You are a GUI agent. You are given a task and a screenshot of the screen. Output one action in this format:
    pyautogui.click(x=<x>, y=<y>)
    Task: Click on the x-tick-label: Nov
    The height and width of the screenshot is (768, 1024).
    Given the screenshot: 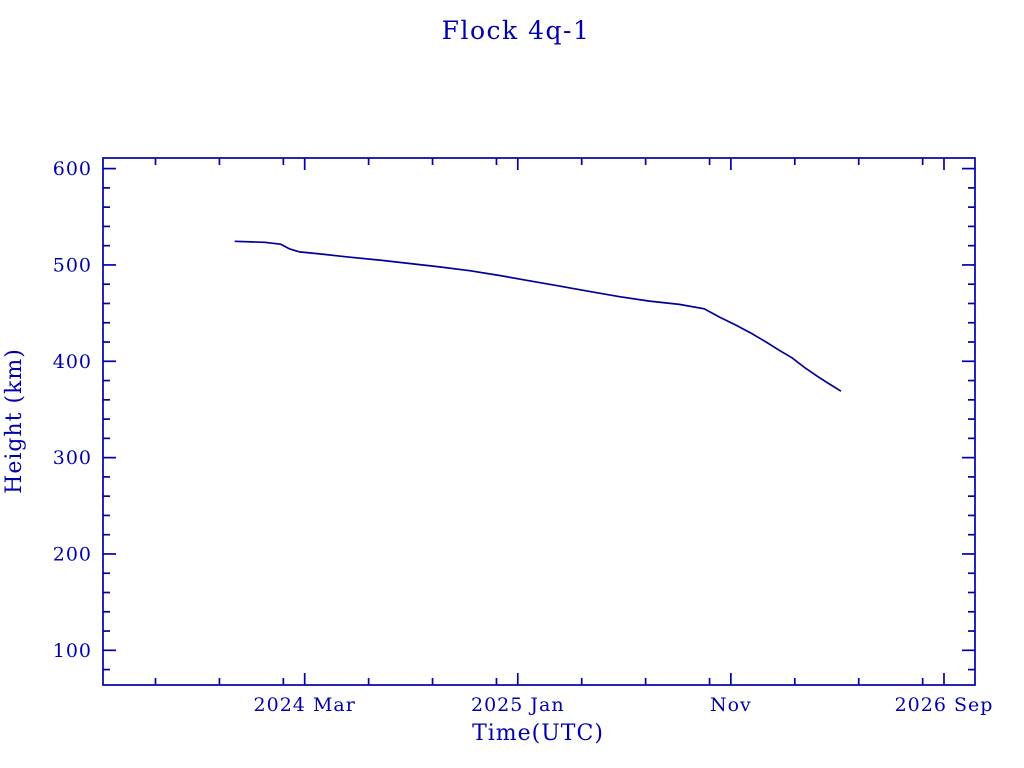 What is the action you would take?
    pyautogui.click(x=731, y=705)
    